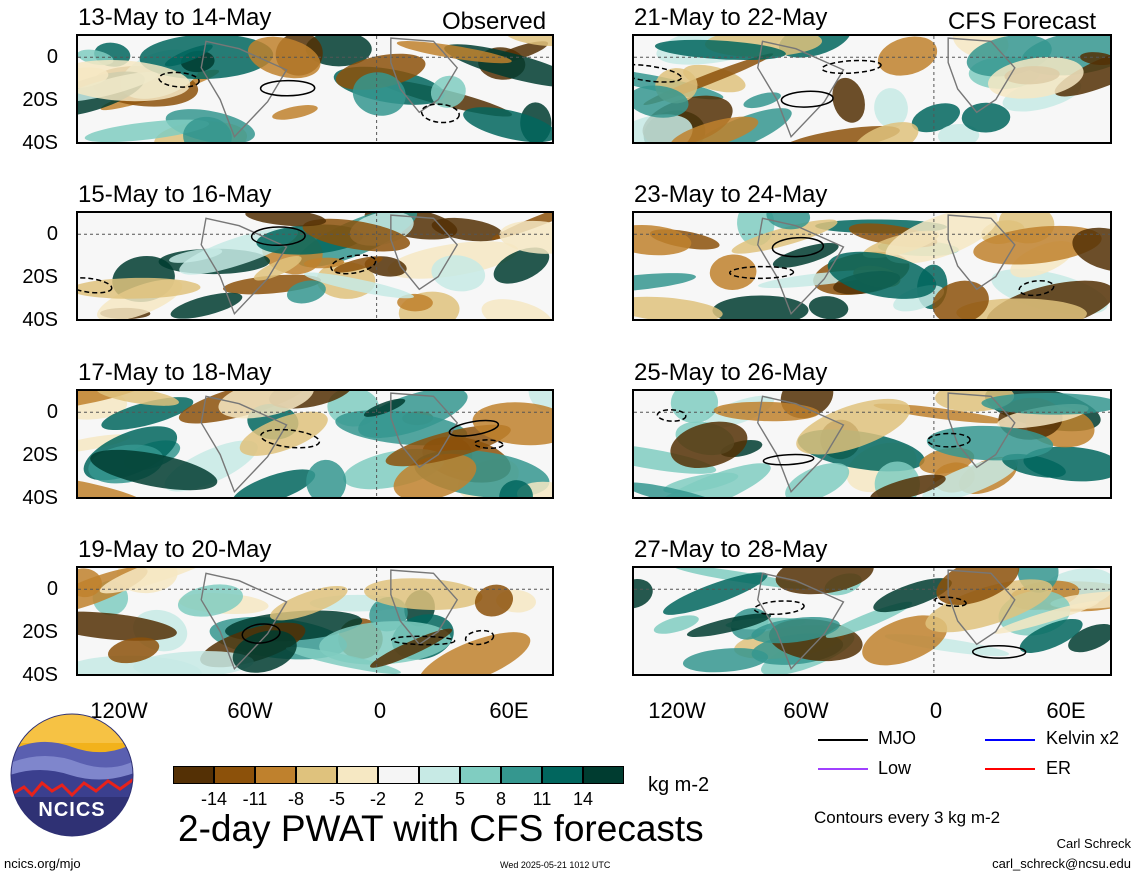 The image size is (1135, 878). I want to click on panel-tag: Observed, so click(494, 21).